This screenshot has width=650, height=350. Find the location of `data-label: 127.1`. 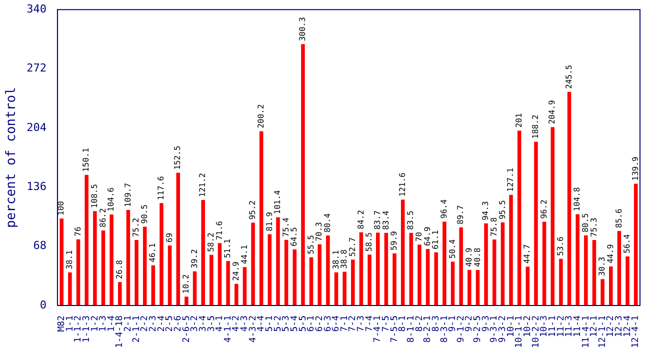

data-label: 127.1 is located at coordinates (511, 180).